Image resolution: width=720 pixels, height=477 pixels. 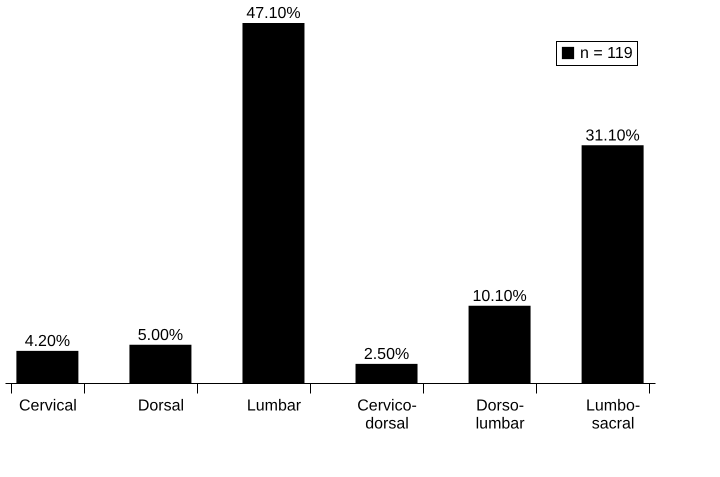 I want to click on x-tick-label: Dorso-lumbar, so click(x=501, y=415).